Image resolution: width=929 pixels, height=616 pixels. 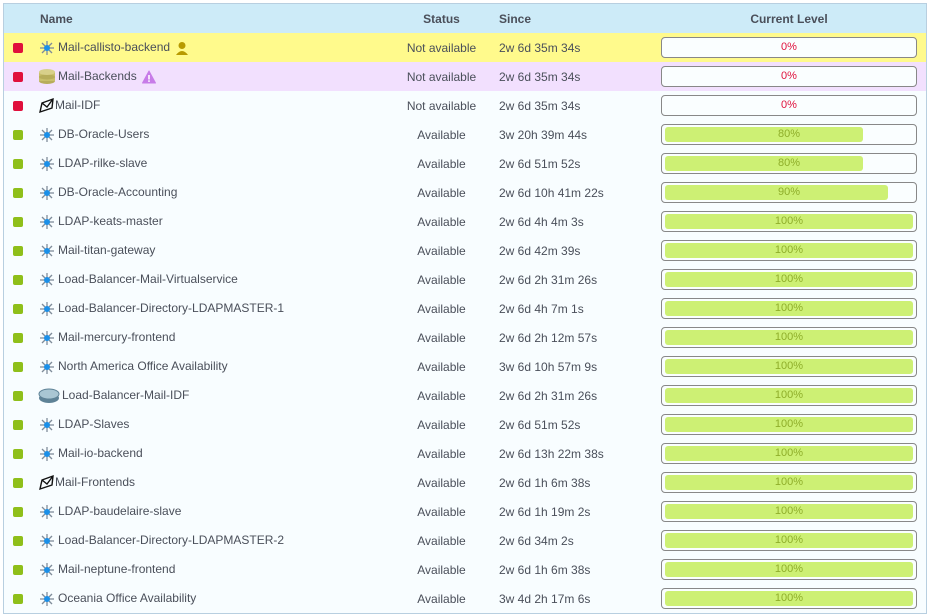 I want to click on service-name-cell: Load-Balancer-Mail-Virtualservice, so click(x=148, y=279).